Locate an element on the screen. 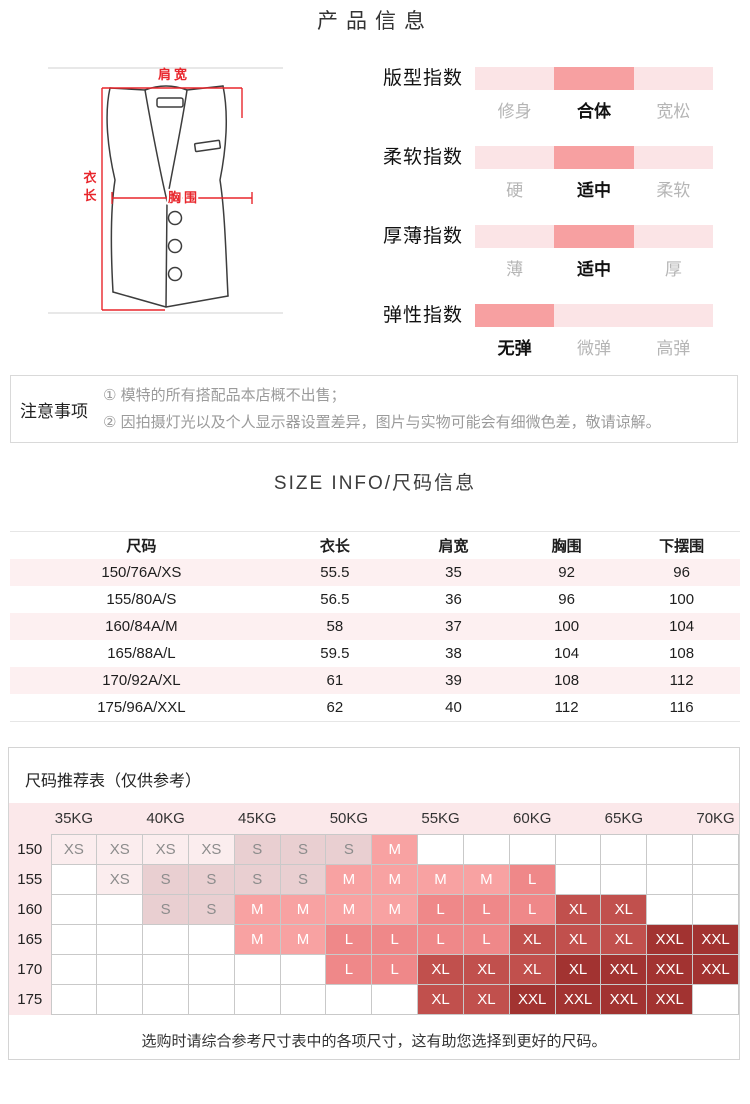  vest-measurement-diagram: 肩宽 胸围 衣 长 is located at coordinates (165, 190).